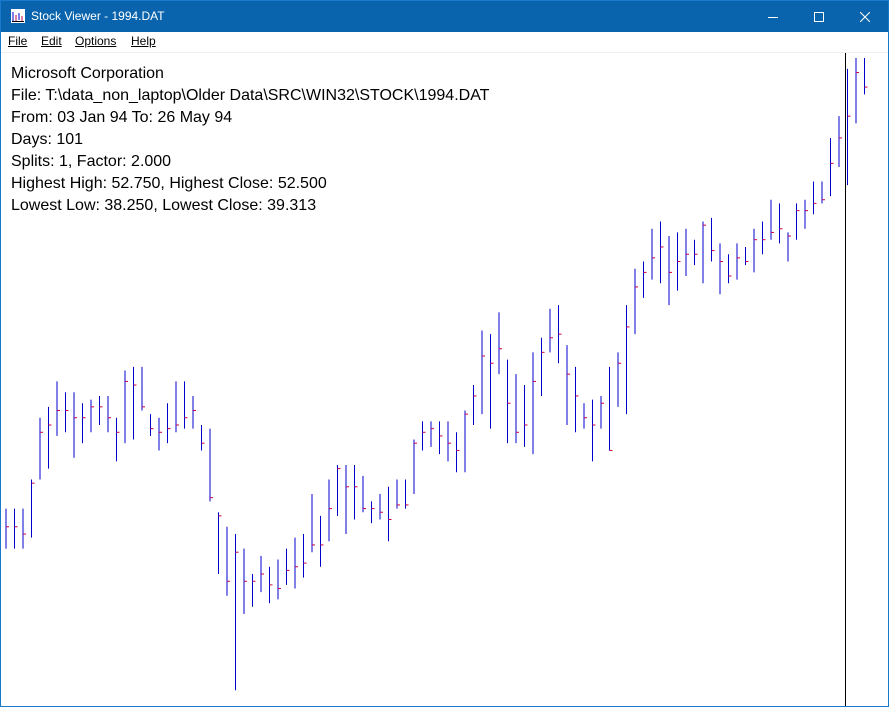  Describe the element at coordinates (98, 16) in the screenshot. I see `window-title: Stock Viewer - 1994.DAT` at that location.